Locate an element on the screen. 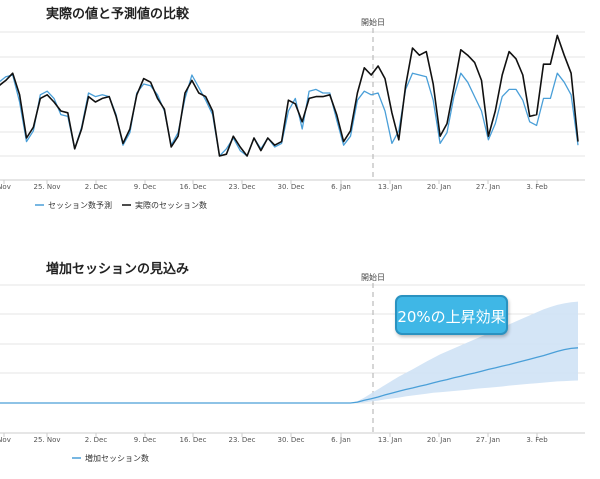  legend-label: セッション数予測 is located at coordinates (80, 205).